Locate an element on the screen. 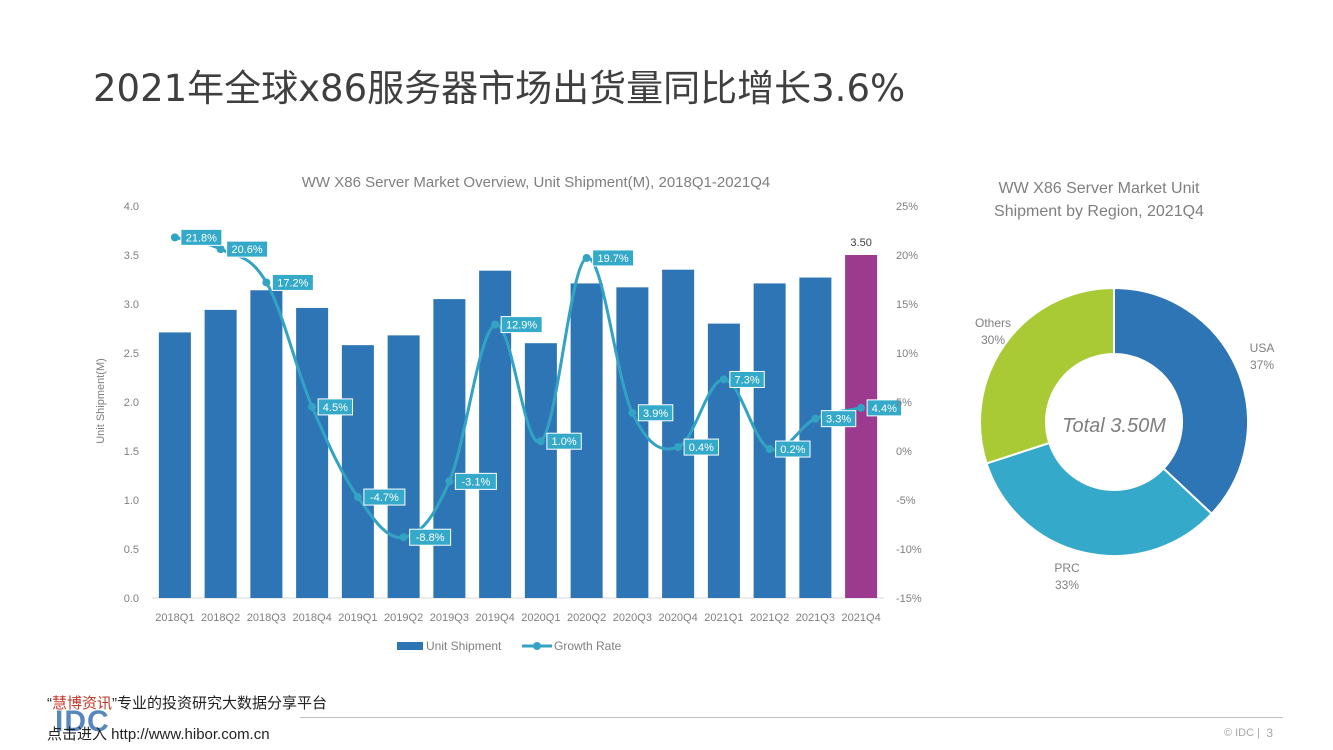  y2-tick-label: 25% is located at coordinates (907, 207).